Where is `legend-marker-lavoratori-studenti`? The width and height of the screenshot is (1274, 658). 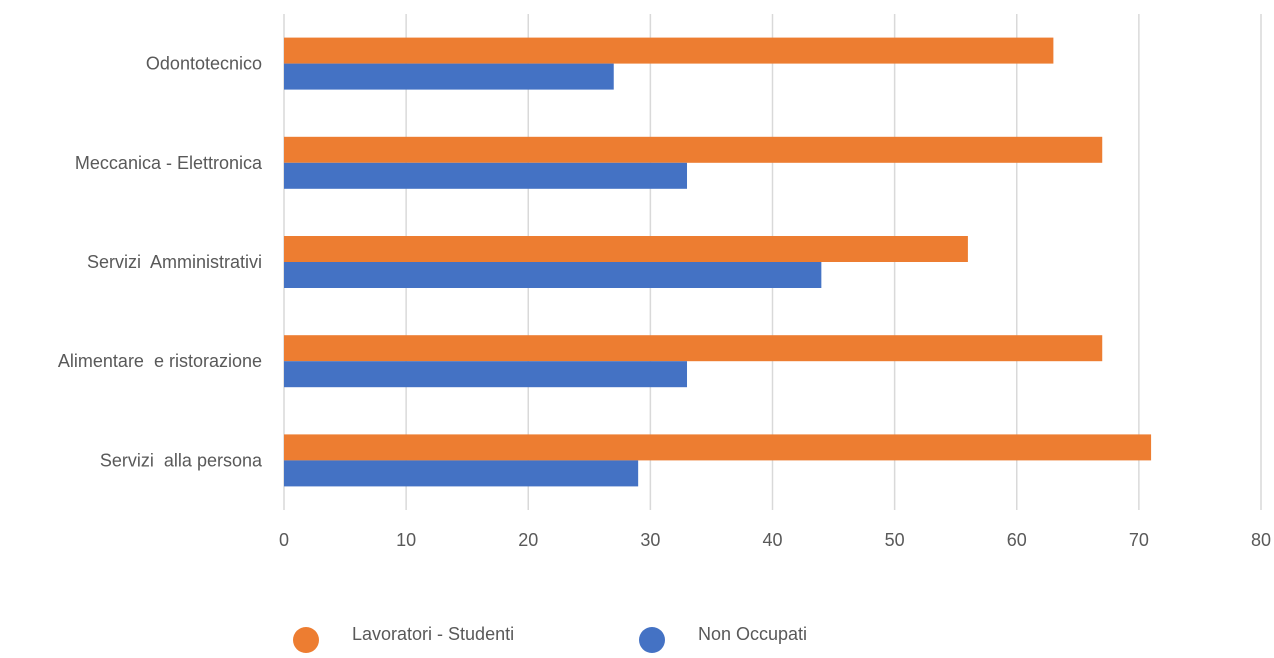 legend-marker-lavoratori-studenti is located at coordinates (306, 640).